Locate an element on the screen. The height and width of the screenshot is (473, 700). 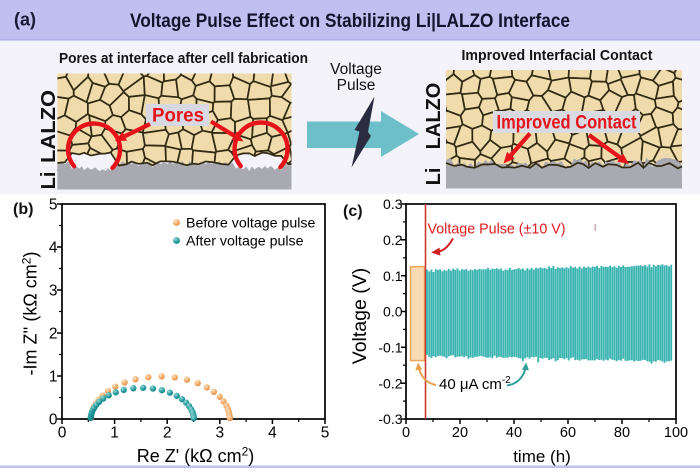
svg-text: Voltage Pulse (±10 V) is located at coordinates (497, 229).